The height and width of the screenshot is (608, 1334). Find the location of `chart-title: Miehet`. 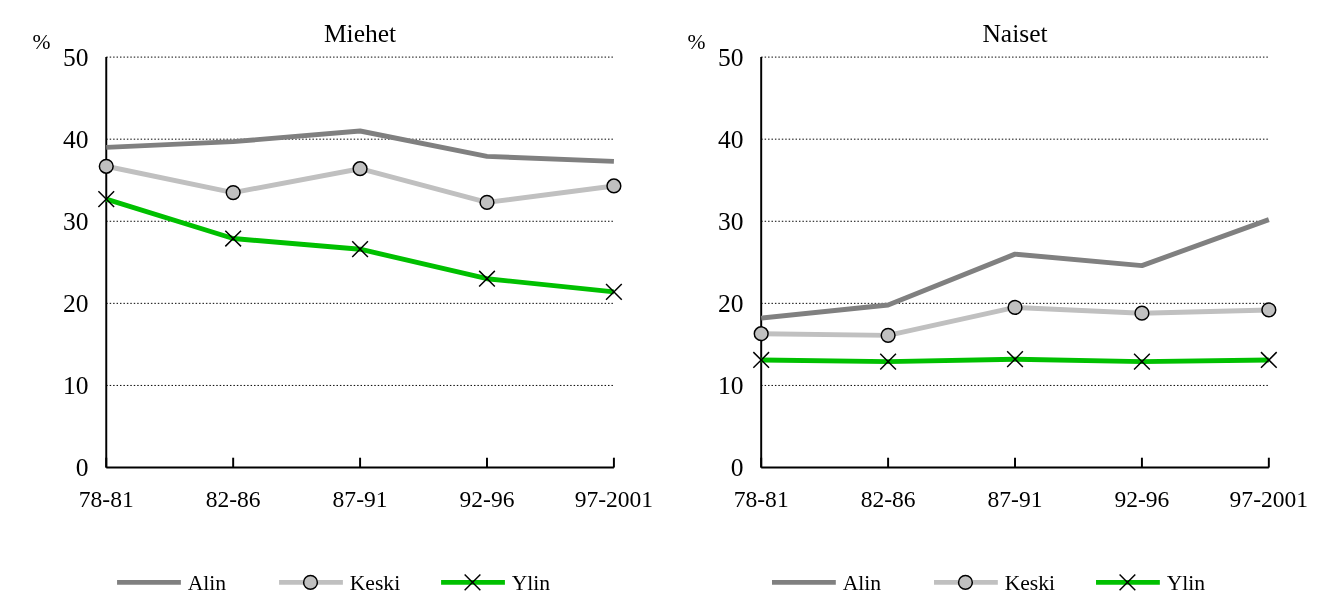

chart-title: Miehet is located at coordinates (360, 34).